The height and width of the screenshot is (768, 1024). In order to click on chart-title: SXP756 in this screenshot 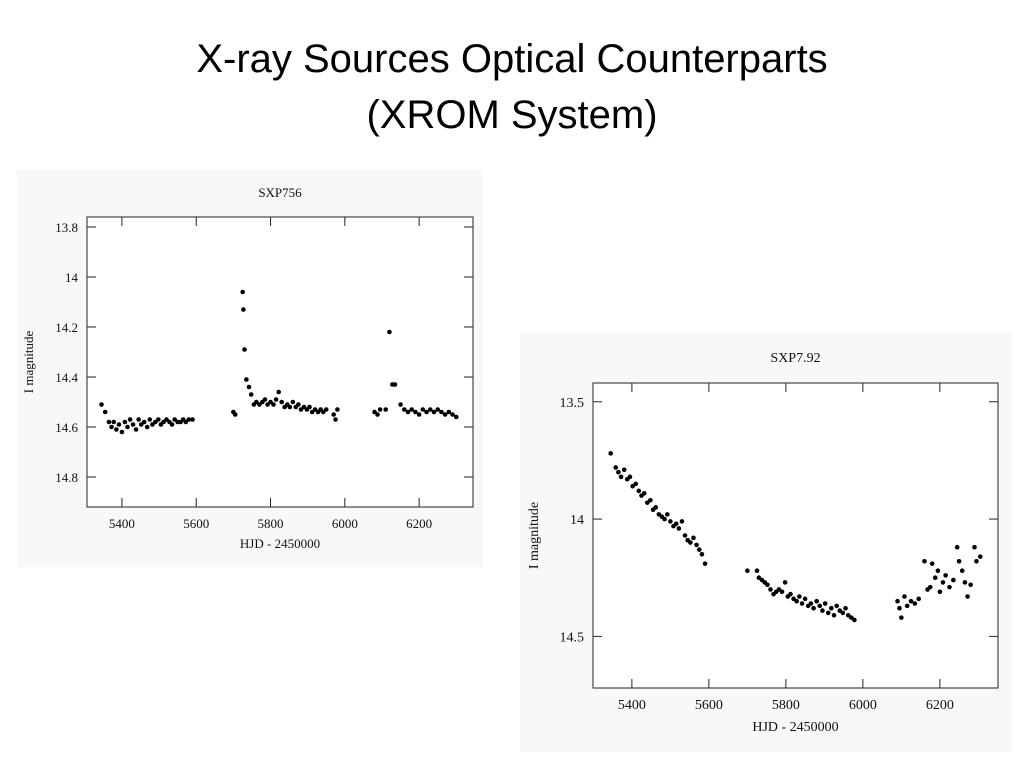, I will do `click(280, 192)`.